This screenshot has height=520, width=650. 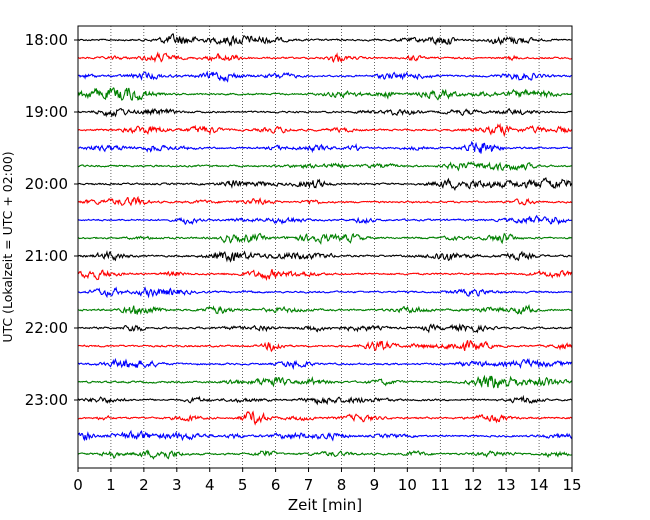 I want to click on x-tick-label-4: 4, so click(x=210, y=485).